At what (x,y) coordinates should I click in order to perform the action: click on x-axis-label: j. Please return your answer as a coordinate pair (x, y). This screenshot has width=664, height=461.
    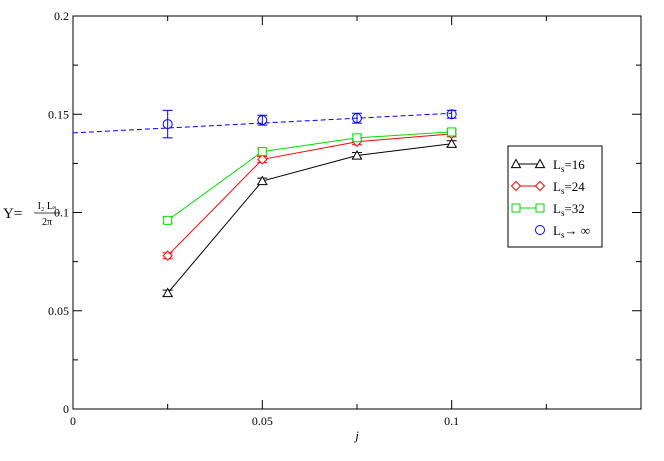
    Looking at the image, I should click on (356, 435).